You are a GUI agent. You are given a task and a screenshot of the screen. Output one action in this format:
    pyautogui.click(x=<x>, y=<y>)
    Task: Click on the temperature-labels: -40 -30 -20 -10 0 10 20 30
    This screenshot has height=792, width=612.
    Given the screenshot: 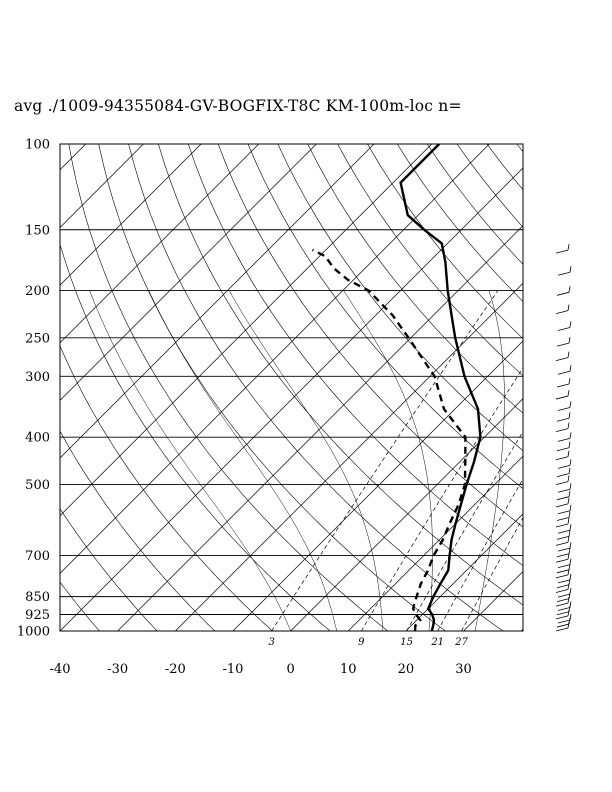 What is the action you would take?
    pyautogui.click(x=261, y=669)
    